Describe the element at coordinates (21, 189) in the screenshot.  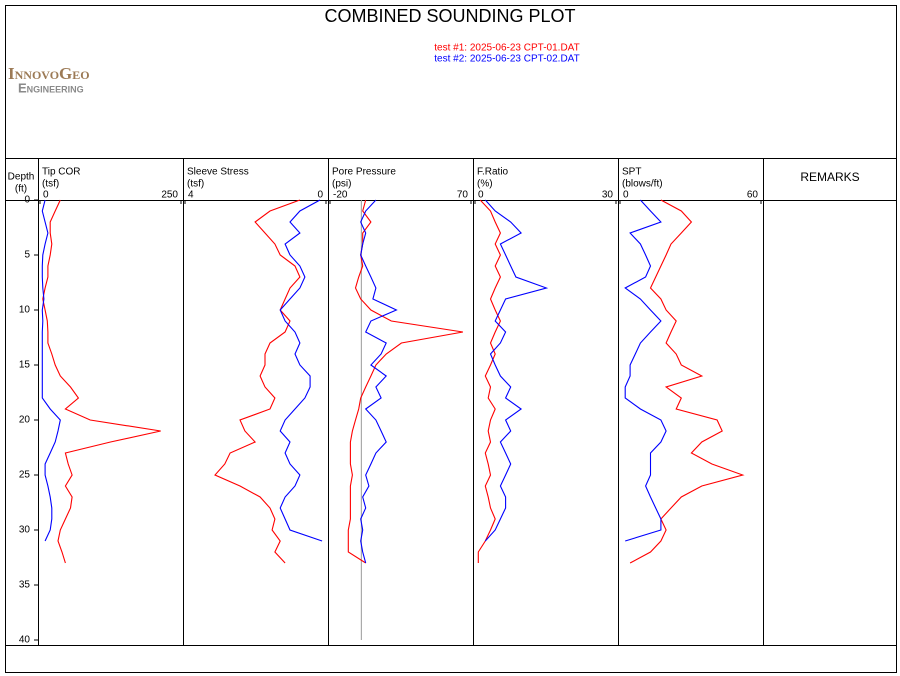
I see `depth-unit: (ft)` at that location.